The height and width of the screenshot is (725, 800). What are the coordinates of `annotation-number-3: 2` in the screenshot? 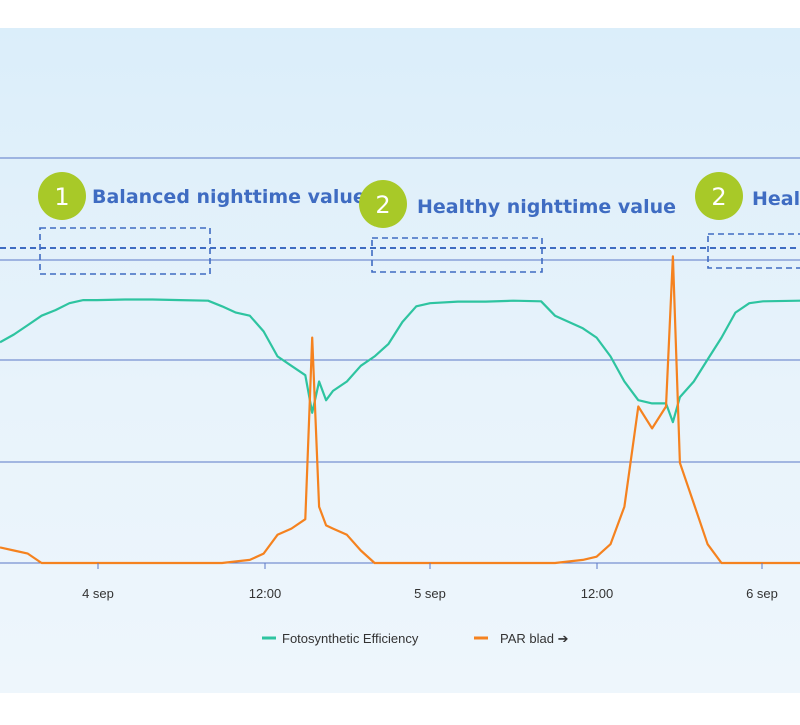 It's located at (718, 197).